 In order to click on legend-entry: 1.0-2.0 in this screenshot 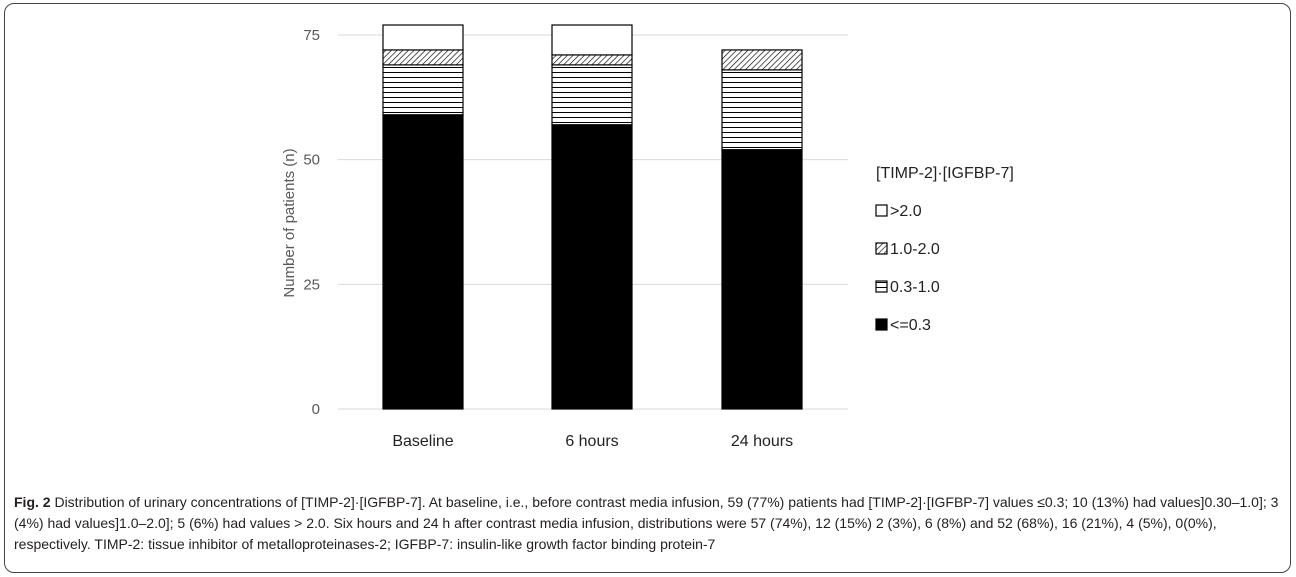, I will do `click(915, 249)`.